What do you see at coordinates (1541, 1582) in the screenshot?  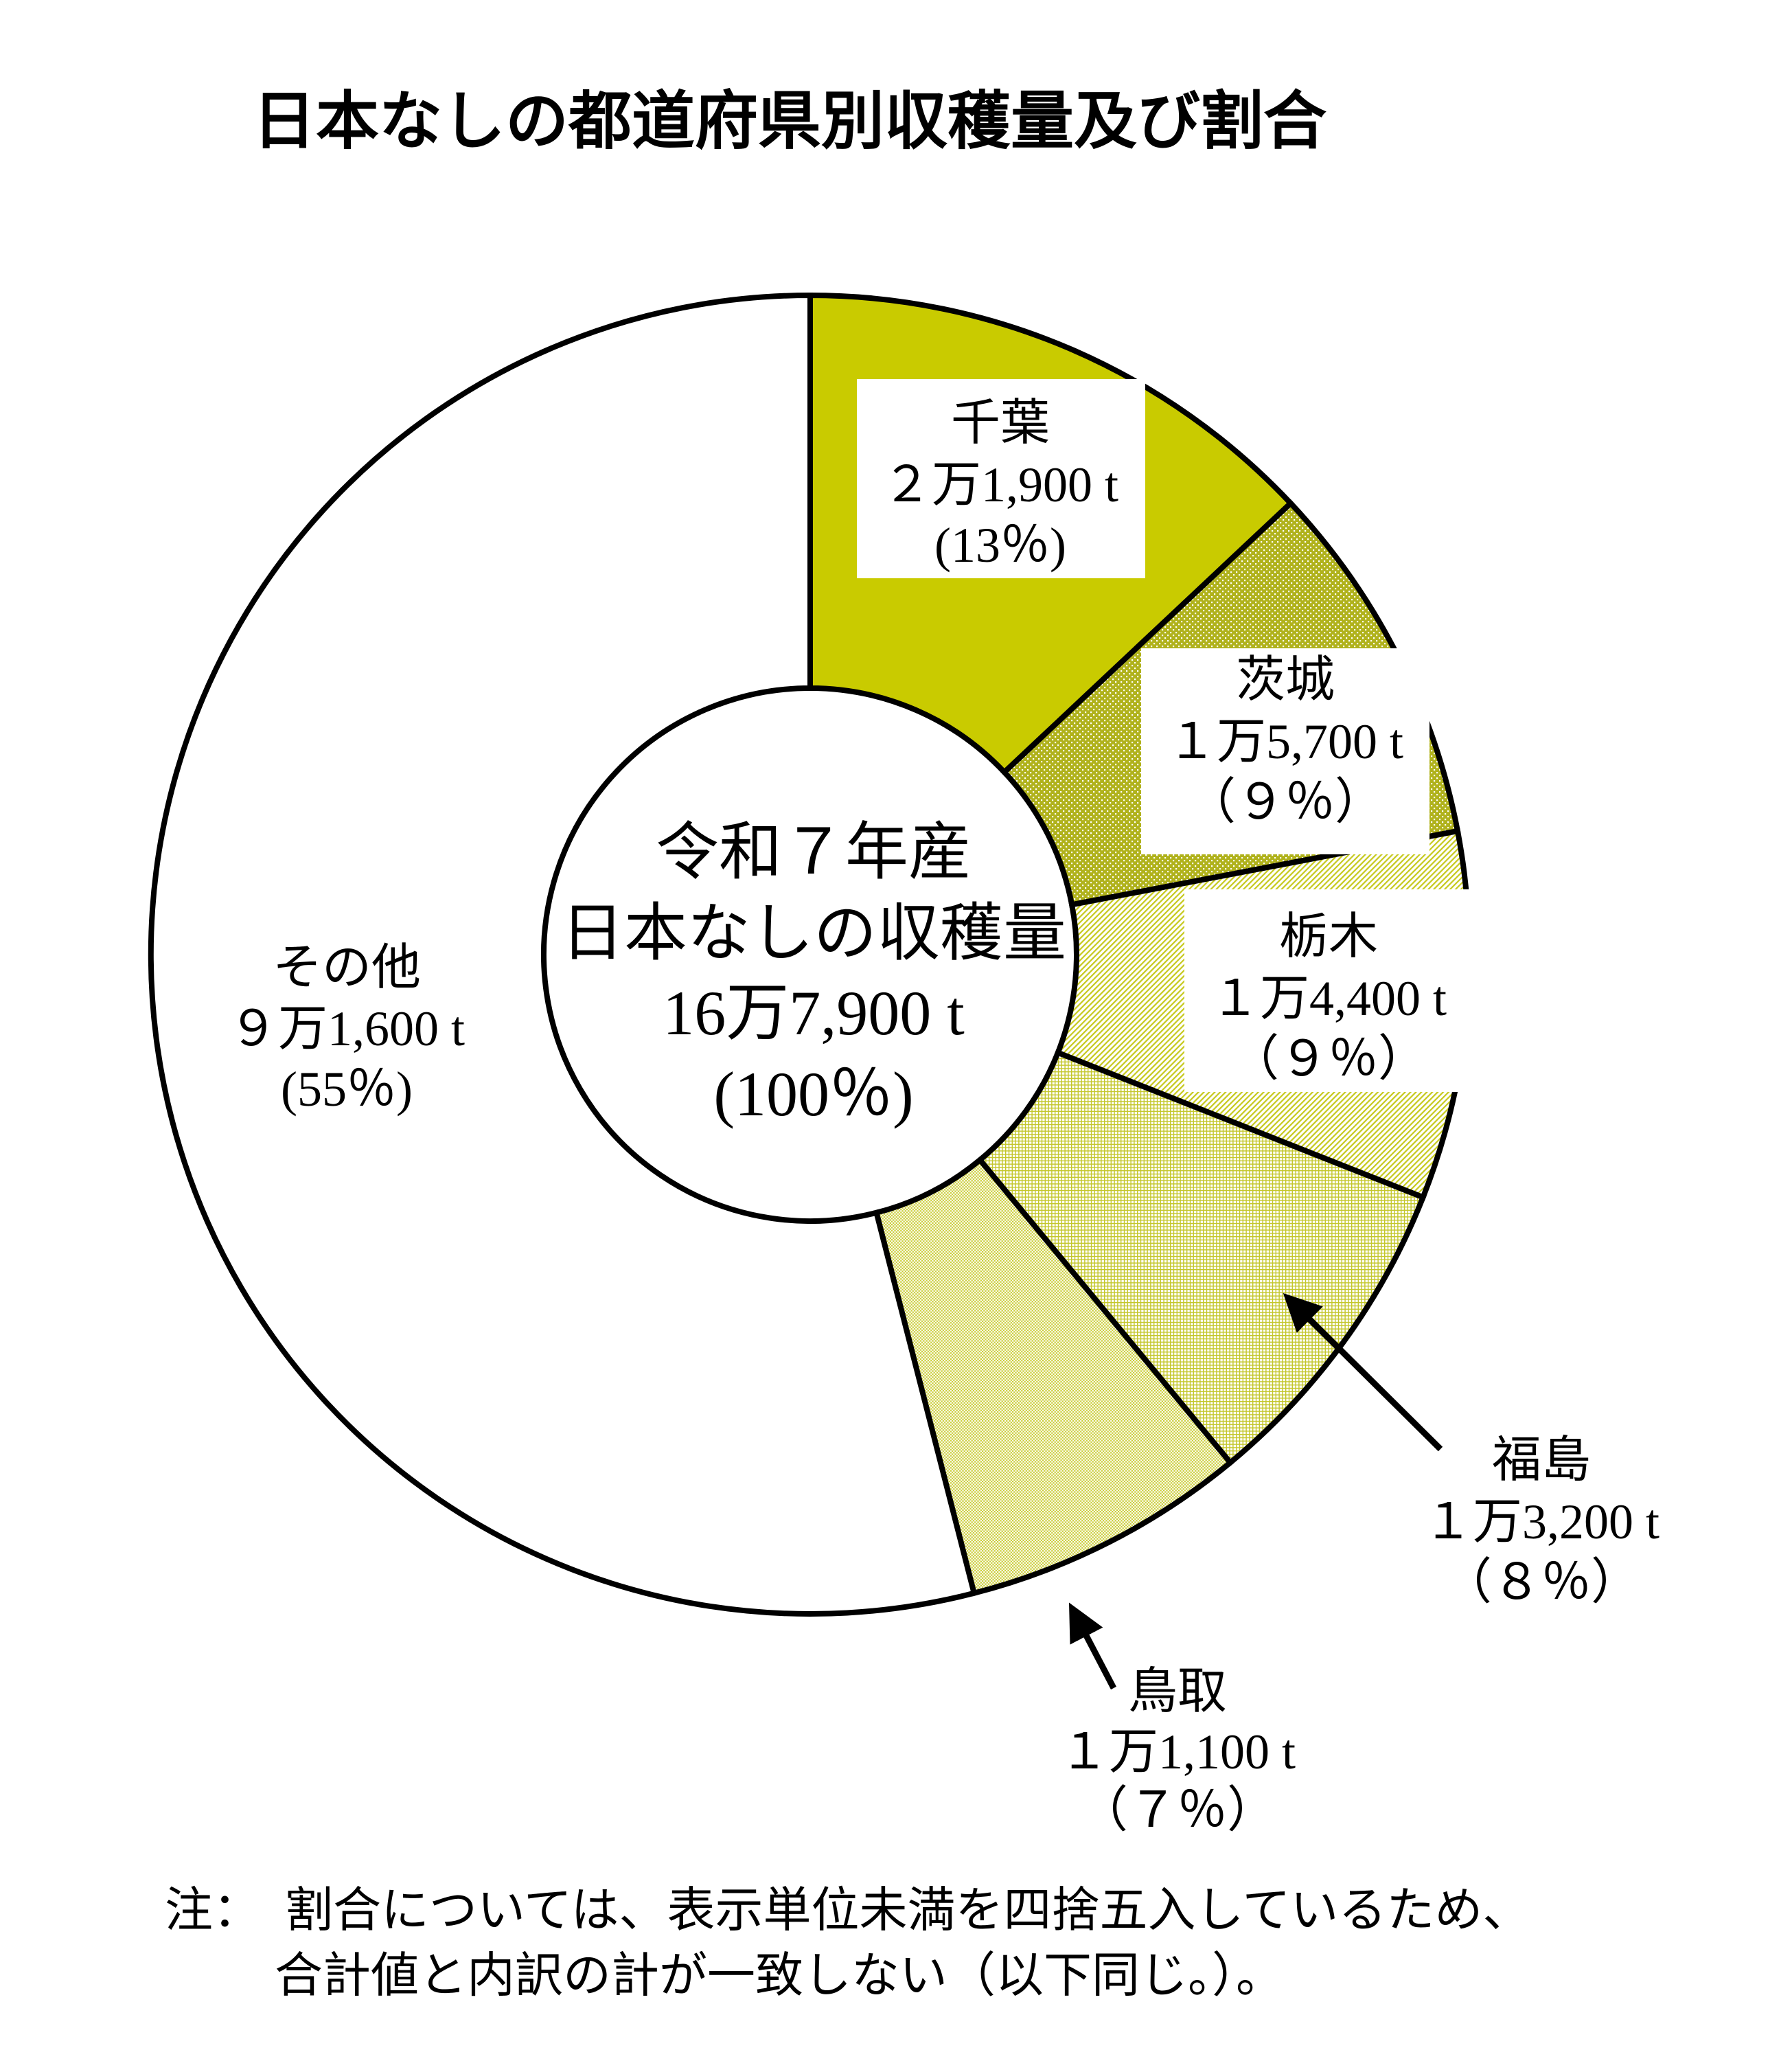 I see `fukushima-percent: （８％）` at bounding box center [1541, 1582].